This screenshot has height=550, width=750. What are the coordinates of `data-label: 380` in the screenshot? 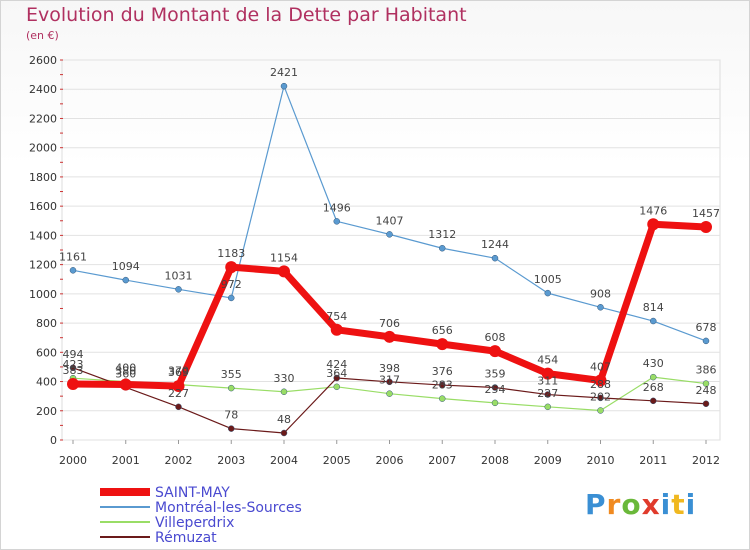 It's located at (125, 370).